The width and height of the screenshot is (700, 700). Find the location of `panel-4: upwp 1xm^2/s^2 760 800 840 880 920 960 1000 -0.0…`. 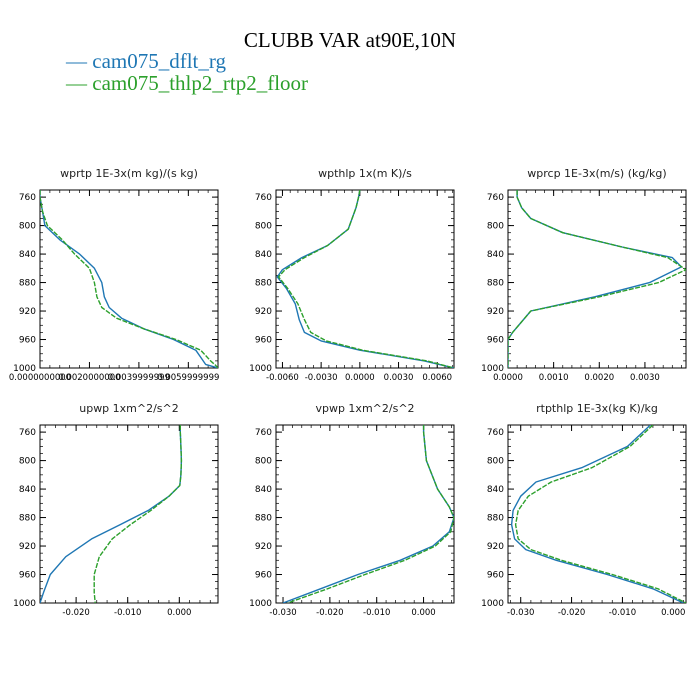

panel-4: upwp 1xm^2/s^2 760 800 840 880 920 960 1000 -0.0… is located at coordinates (116, 510).